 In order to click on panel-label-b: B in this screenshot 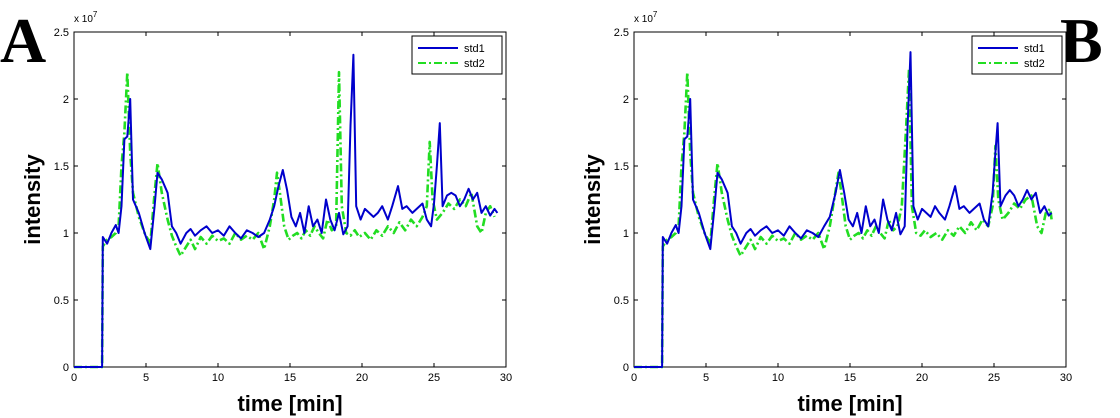, I will do `click(1081, 40)`.